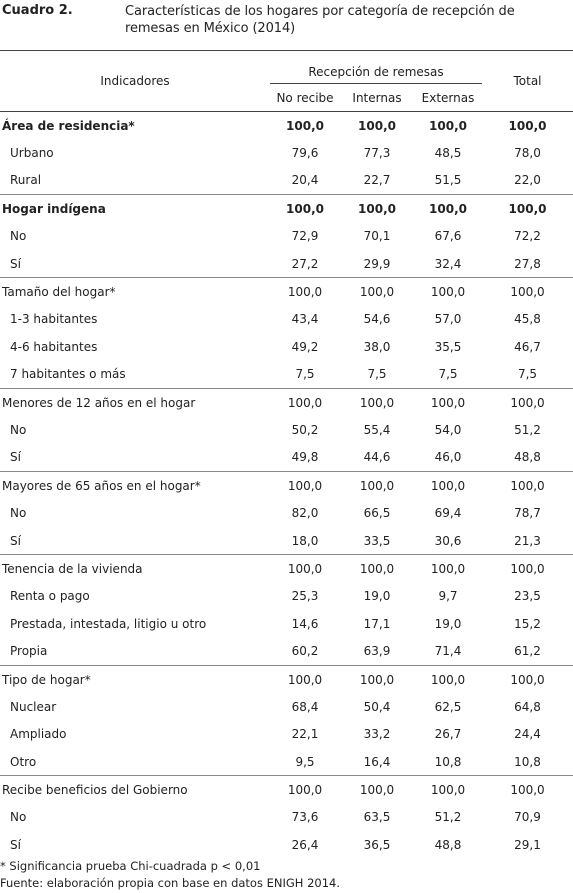  Describe the element at coordinates (305, 429) in the screenshot. I see `cell: 50,2` at that location.